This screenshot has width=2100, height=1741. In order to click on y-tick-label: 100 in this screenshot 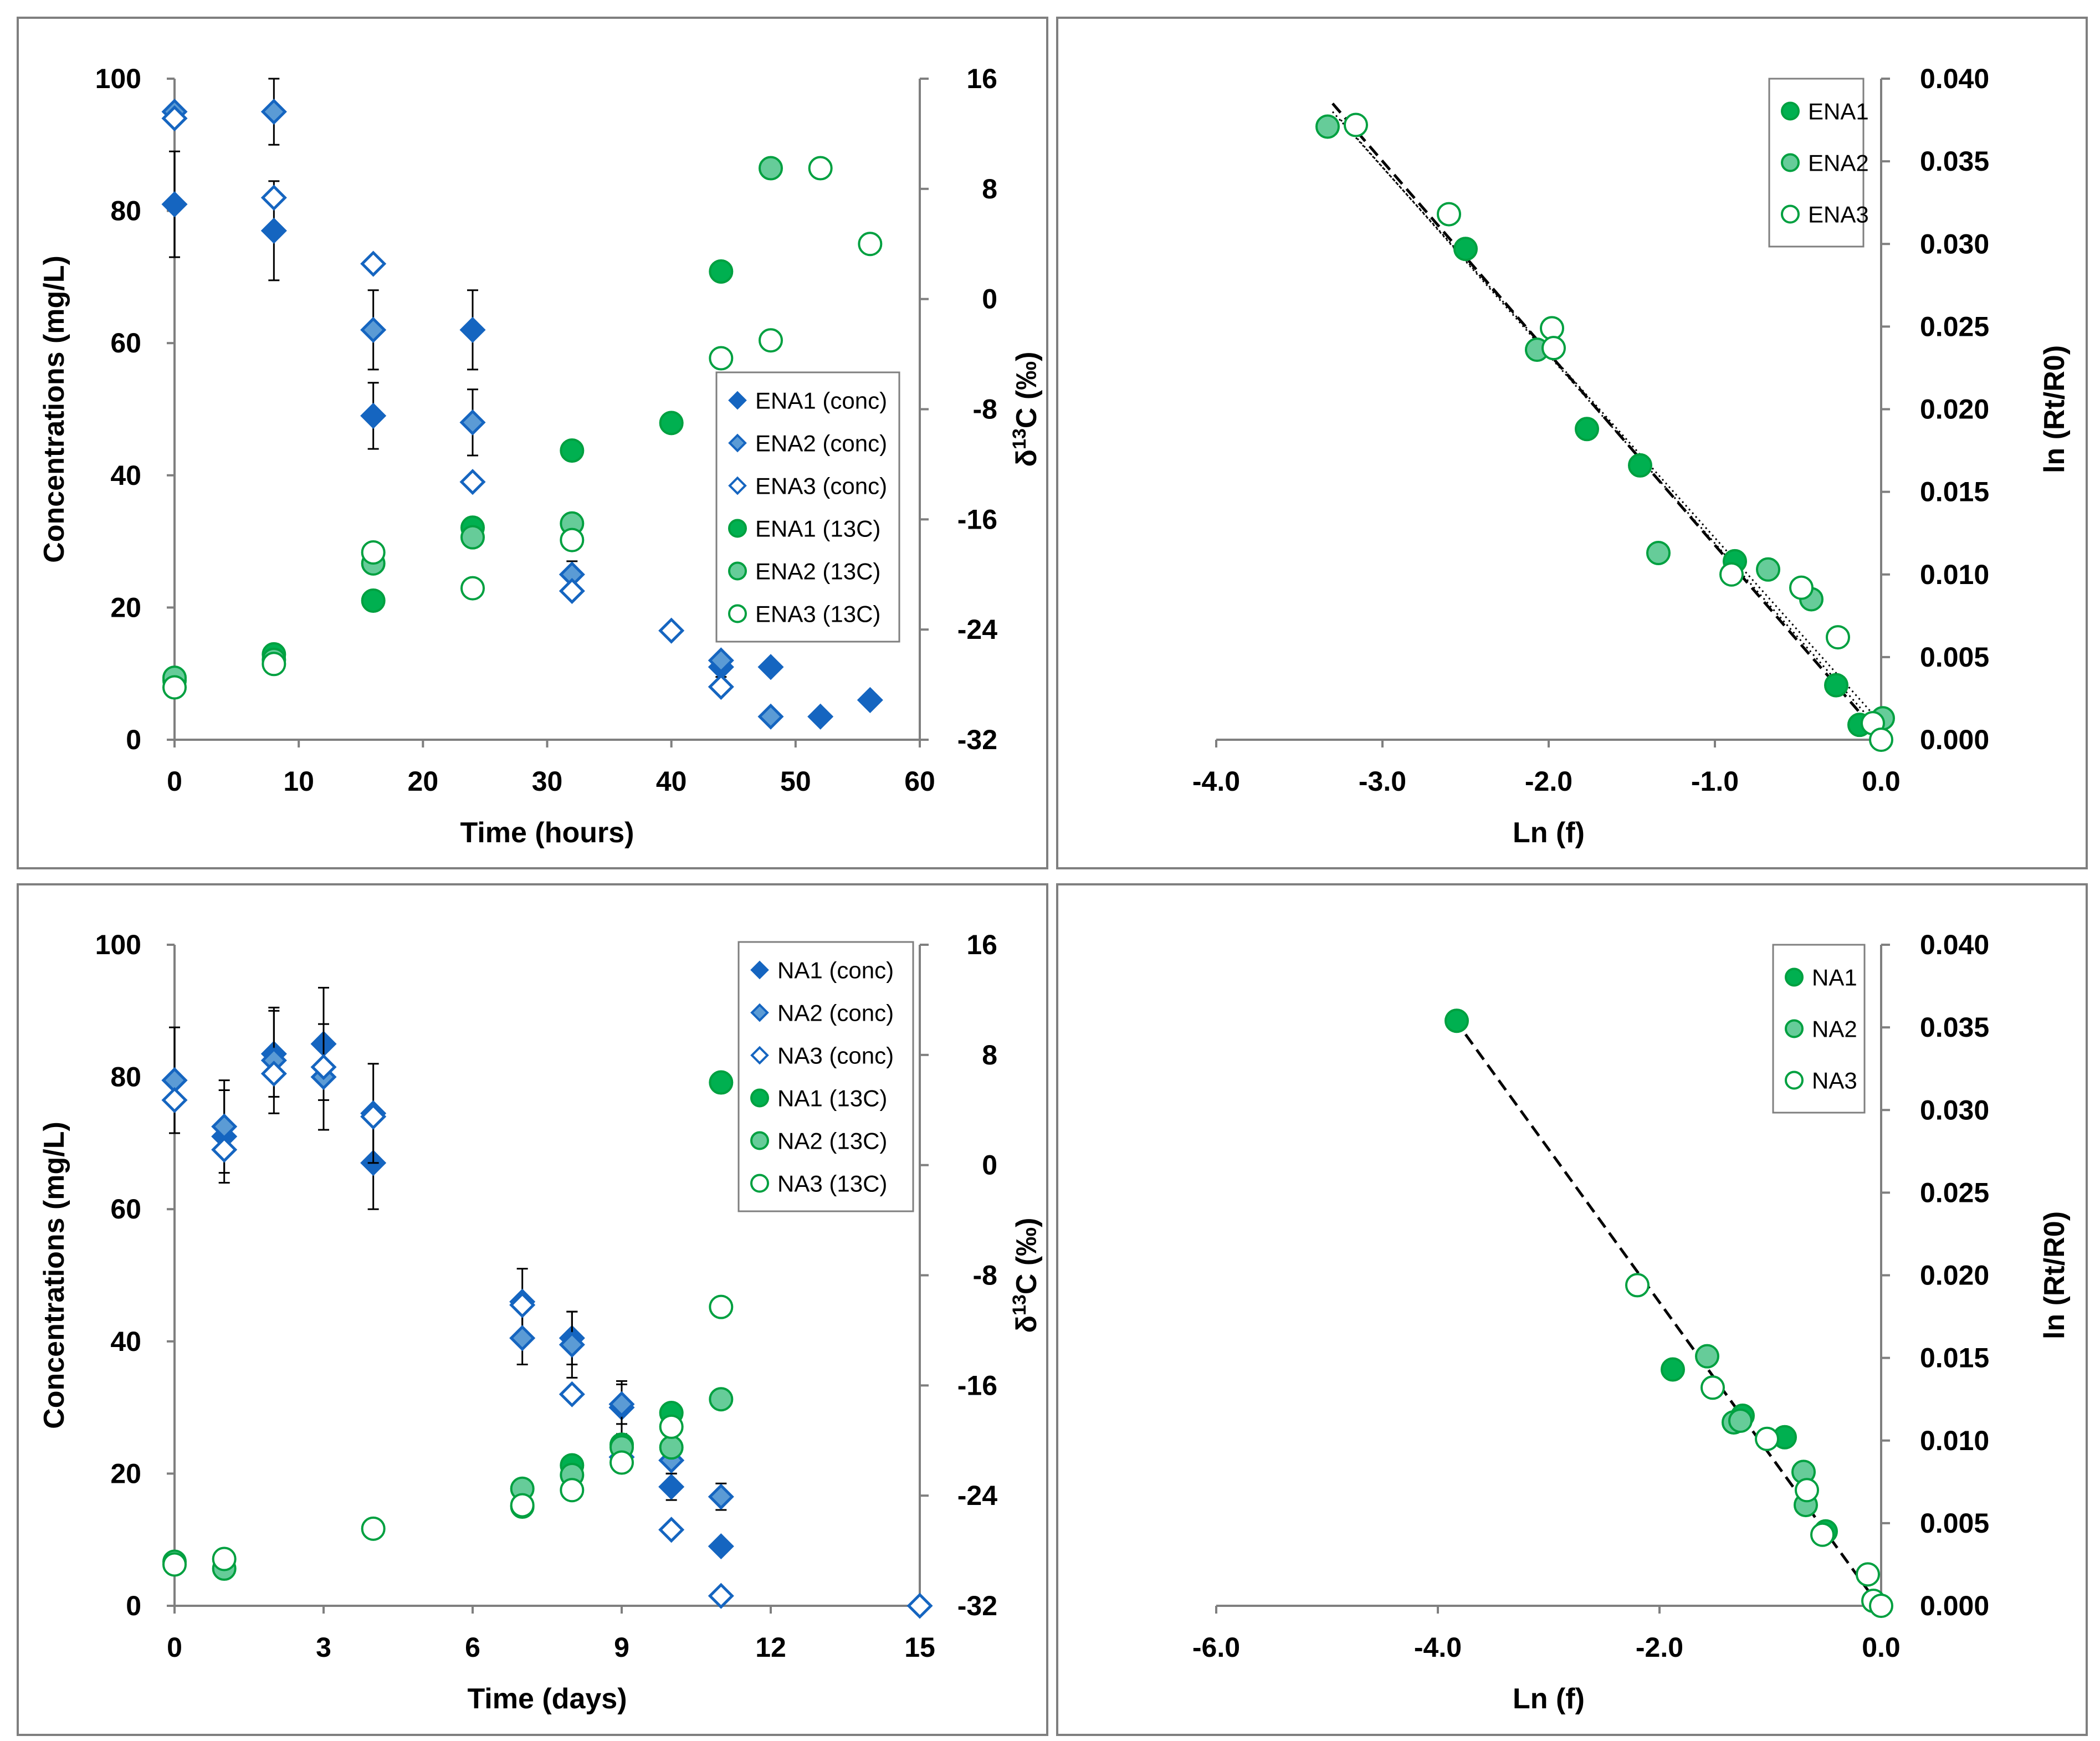, I will do `click(118, 79)`.